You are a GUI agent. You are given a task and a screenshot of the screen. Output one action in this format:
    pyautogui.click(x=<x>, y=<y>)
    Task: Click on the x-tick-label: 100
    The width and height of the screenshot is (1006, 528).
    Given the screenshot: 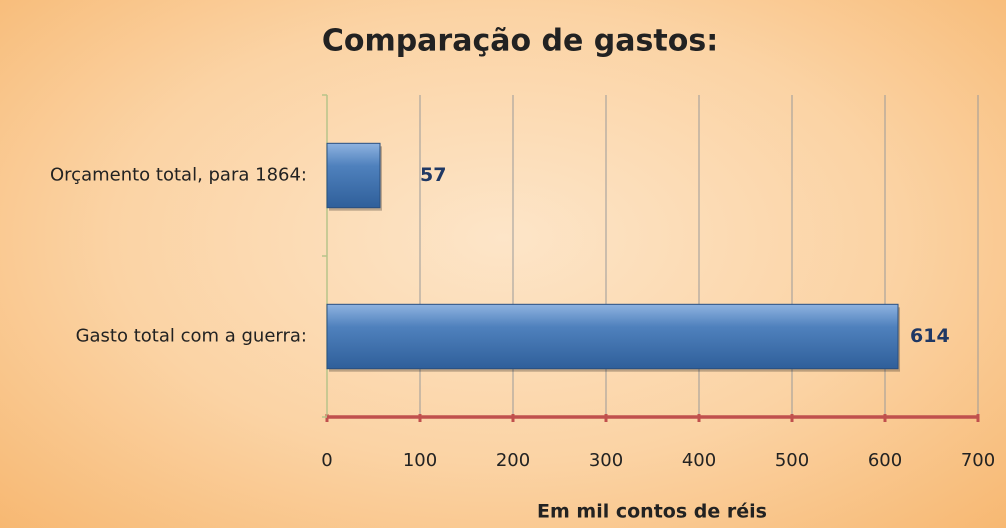 What is the action you would take?
    pyautogui.click(x=420, y=460)
    